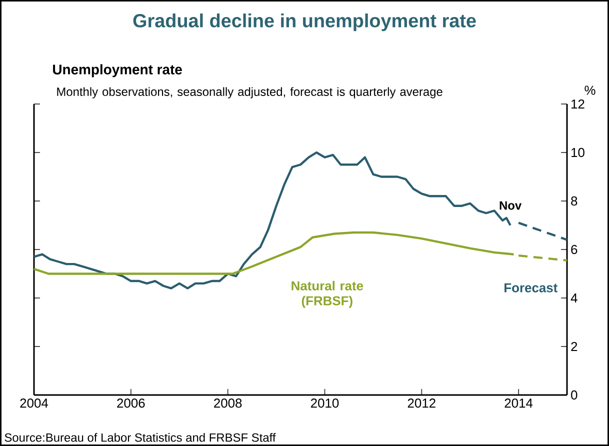 The width and height of the screenshot is (609, 446). What do you see at coordinates (131, 403) in the screenshot?
I see `x-tick-label: 2006` at bounding box center [131, 403].